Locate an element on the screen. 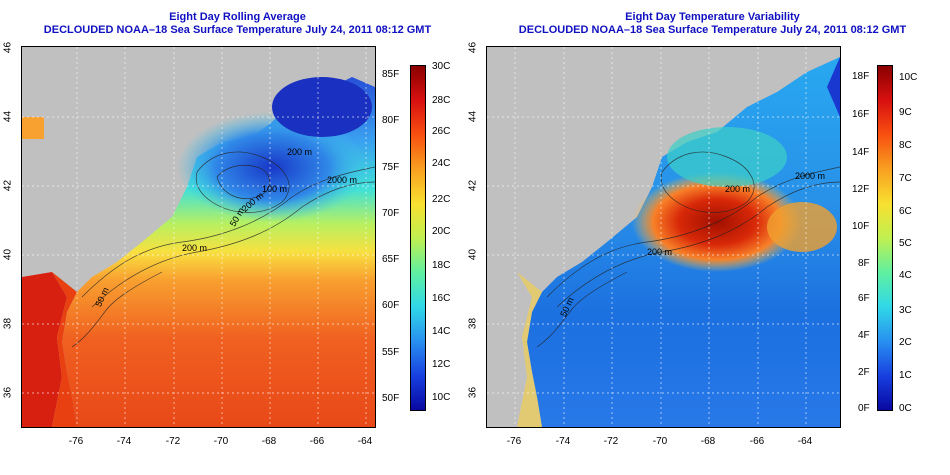  colorbar-f-tick: 16F is located at coordinates (861, 114).